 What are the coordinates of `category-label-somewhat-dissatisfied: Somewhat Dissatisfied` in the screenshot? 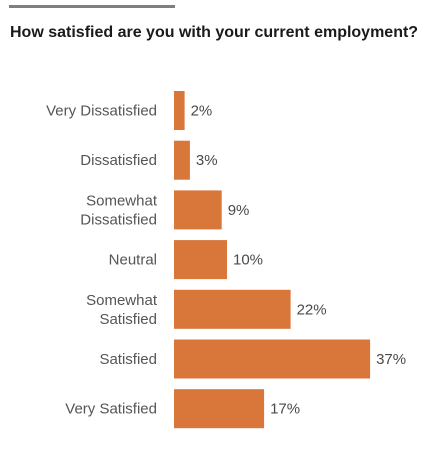 It's located at (119, 210).